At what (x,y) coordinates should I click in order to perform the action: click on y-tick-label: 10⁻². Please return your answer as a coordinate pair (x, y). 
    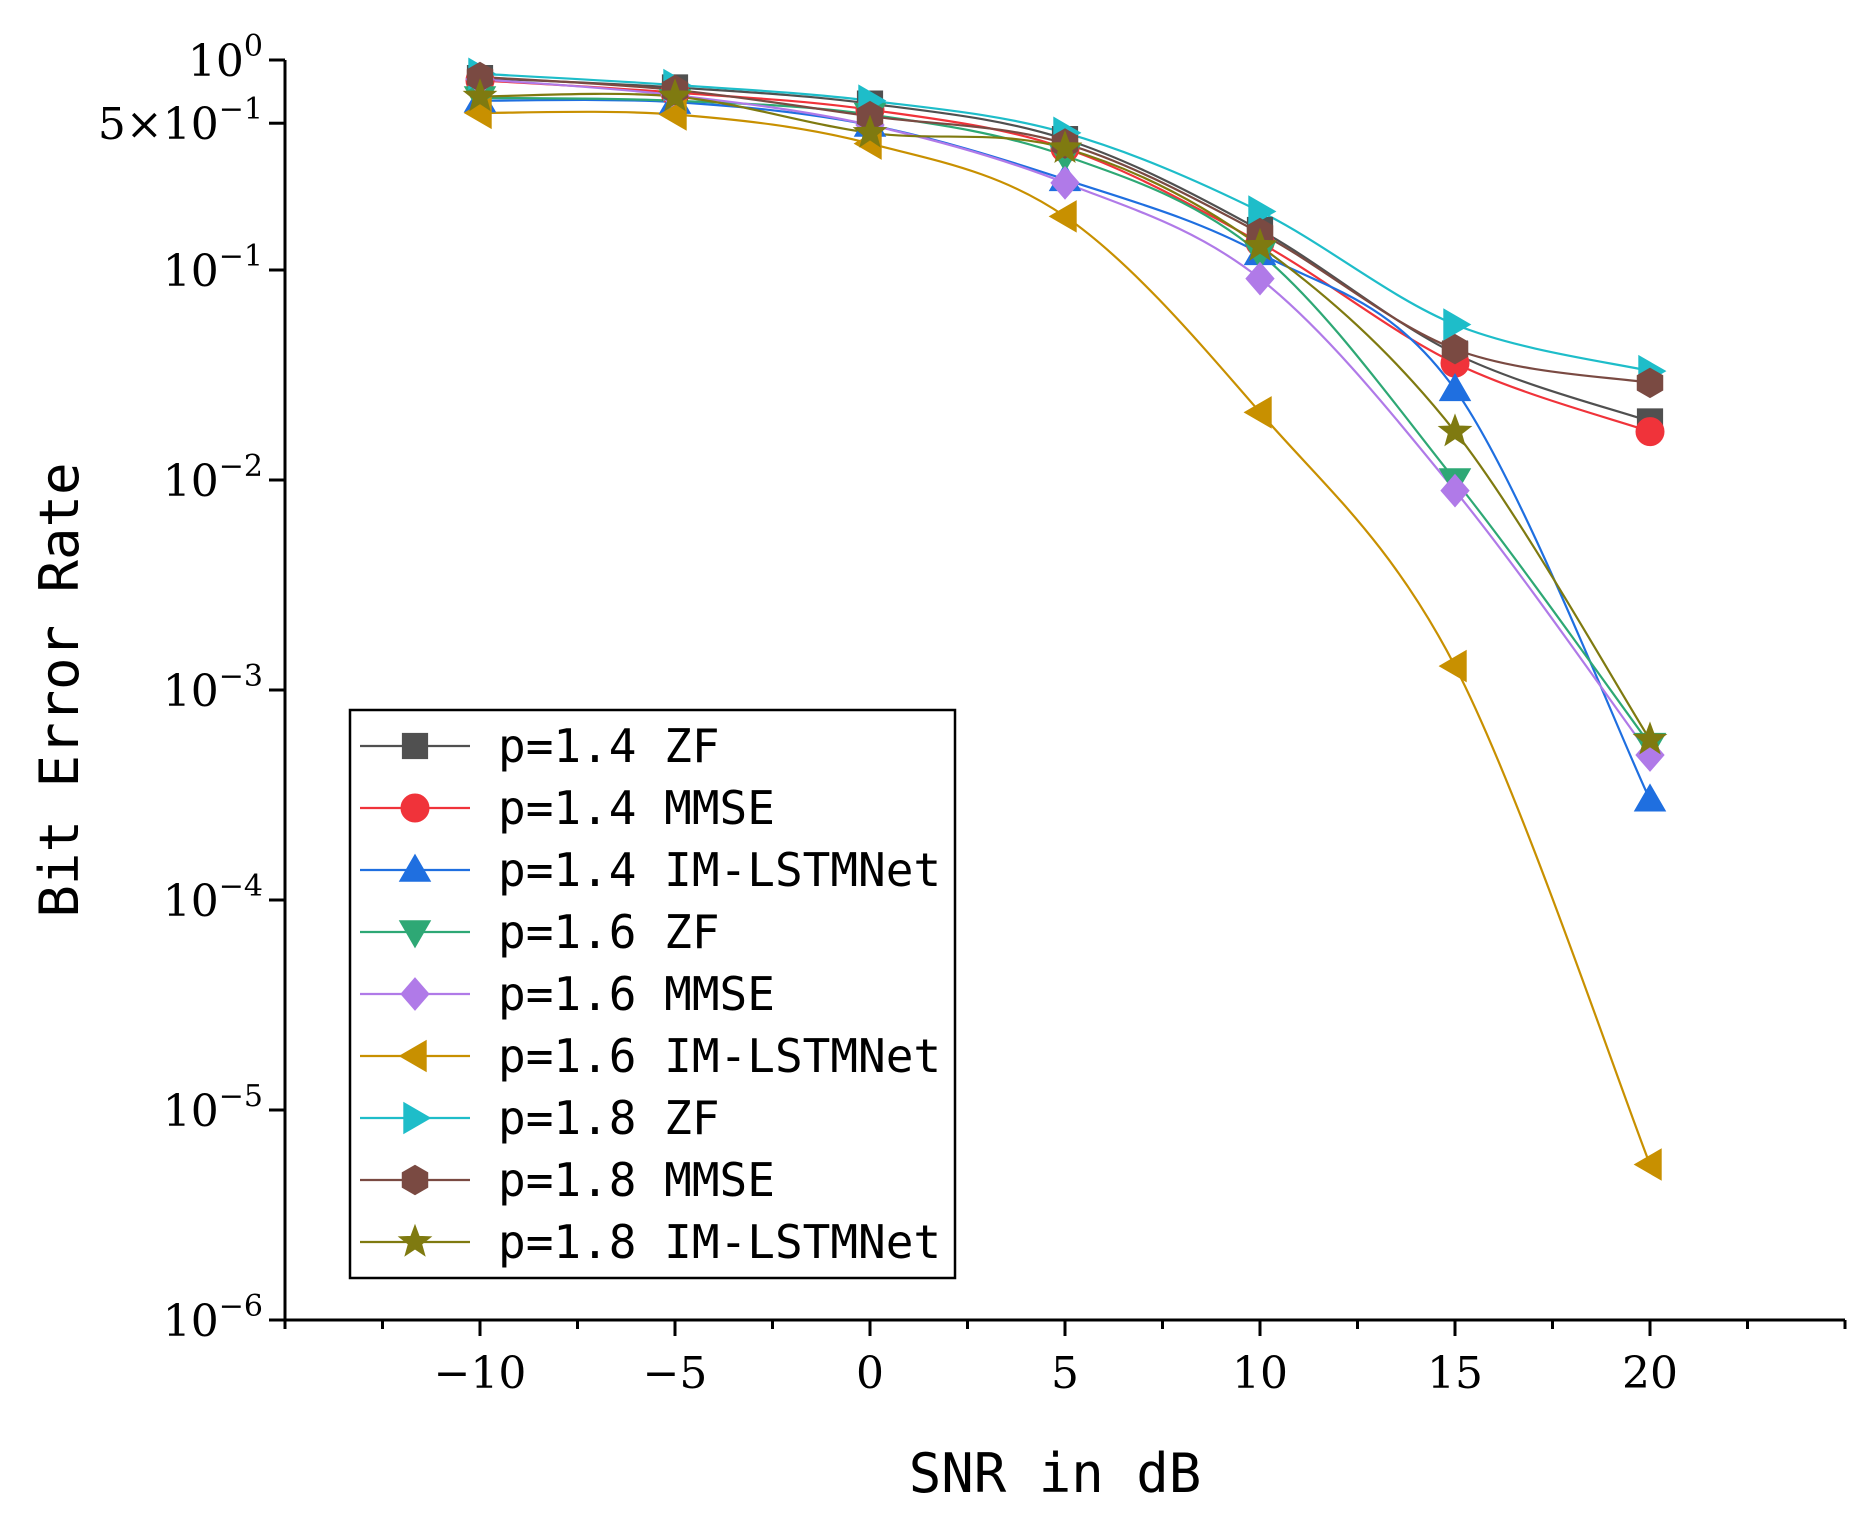
    Looking at the image, I should click on (213, 478).